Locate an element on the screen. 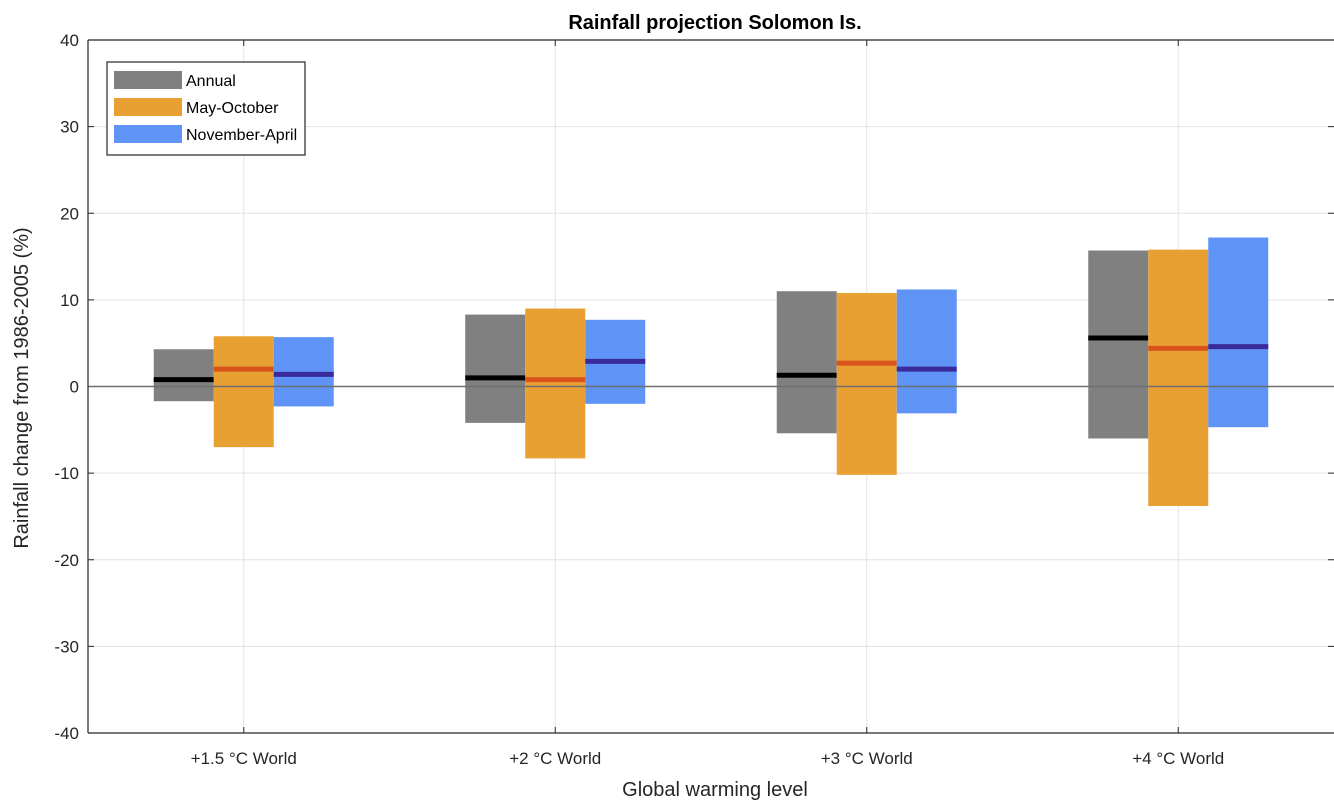 Image resolution: width=1334 pixels, height=802 pixels. y-tick-label: -30 is located at coordinates (66, 646).